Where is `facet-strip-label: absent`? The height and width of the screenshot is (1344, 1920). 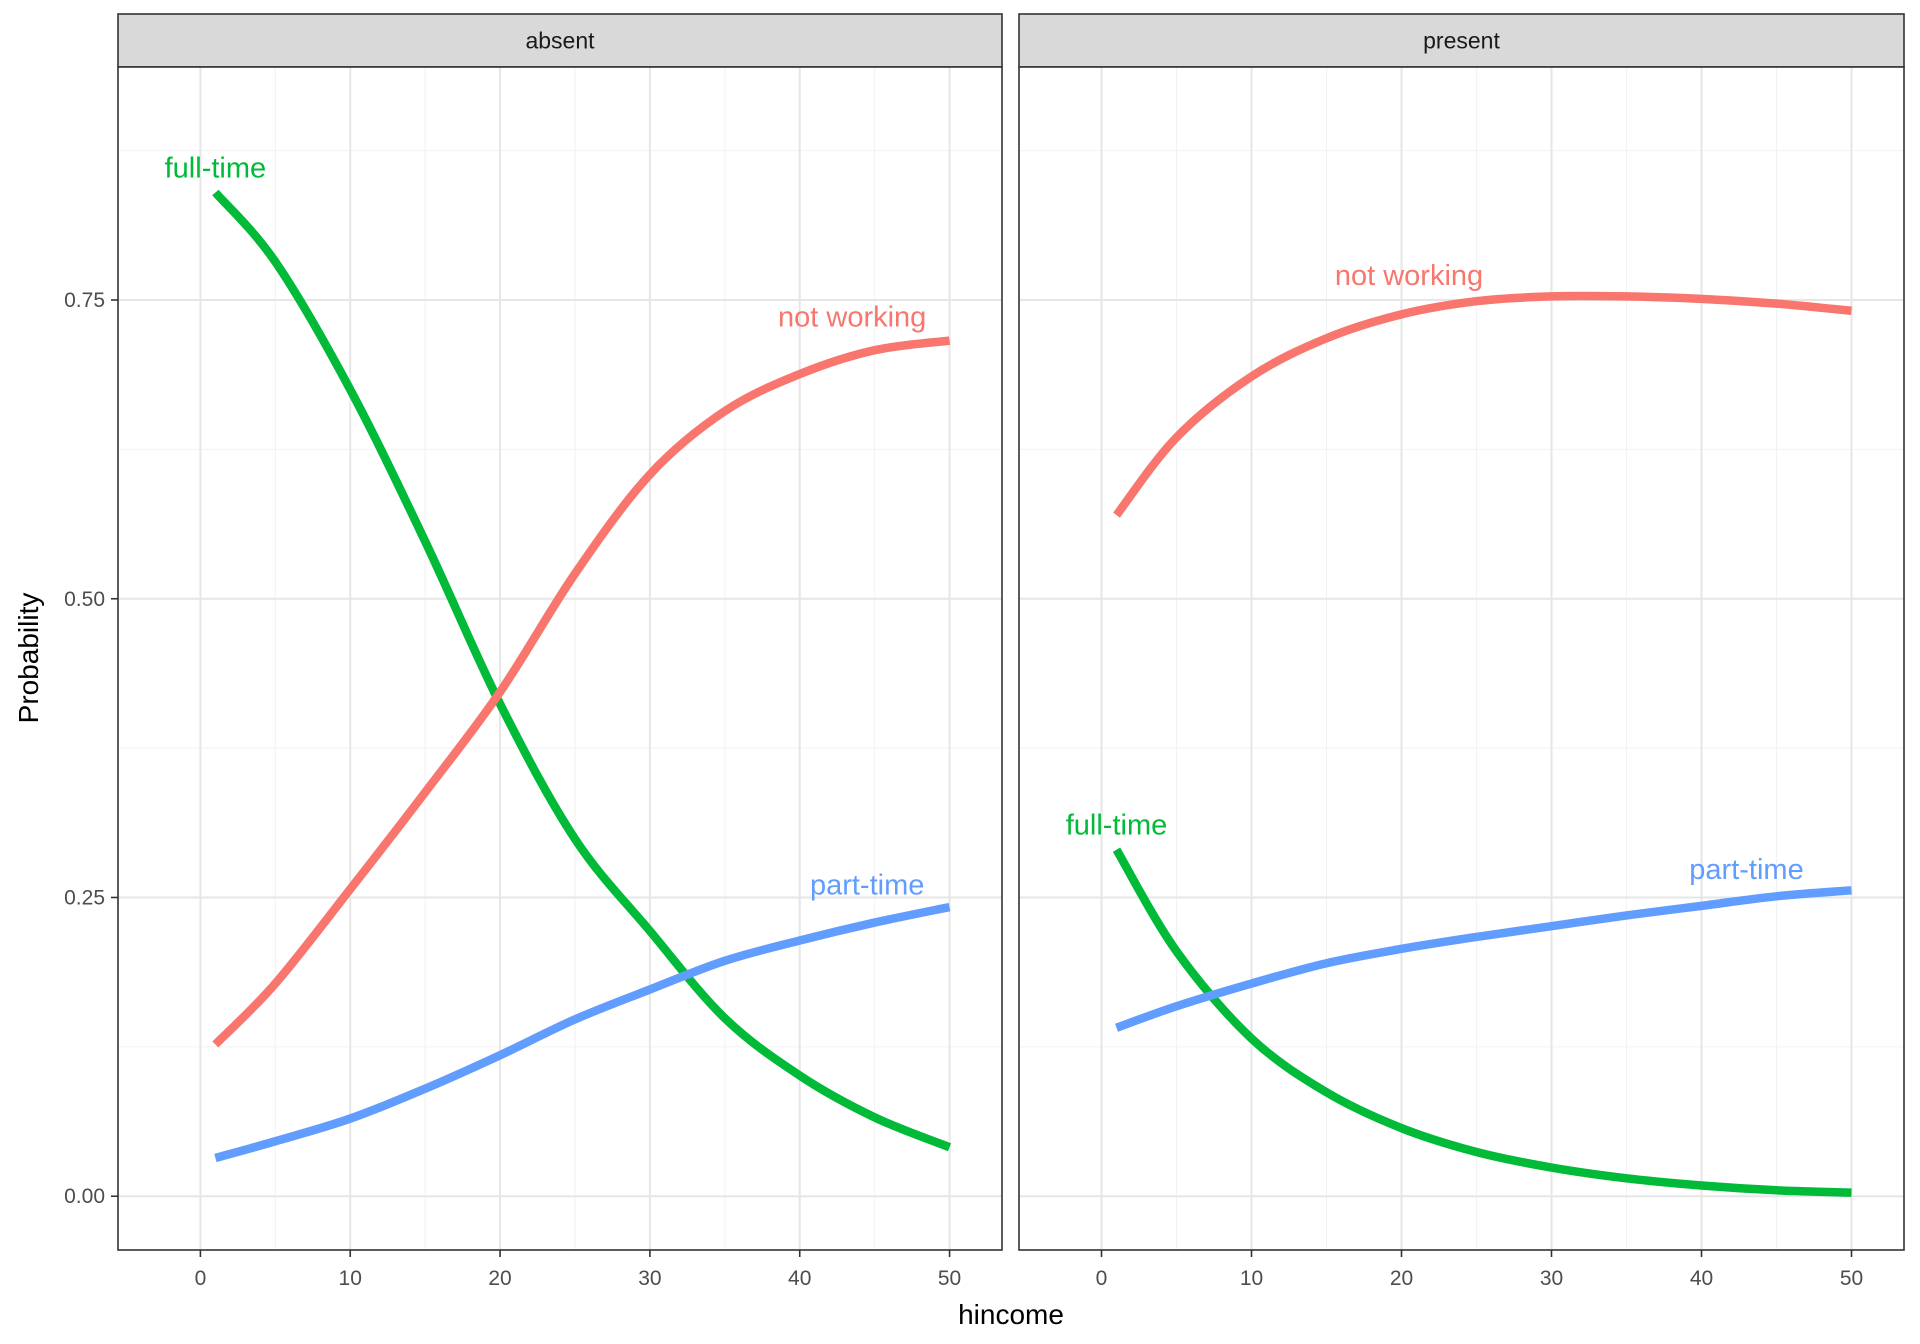
facet-strip-label: absent is located at coordinates (560, 41).